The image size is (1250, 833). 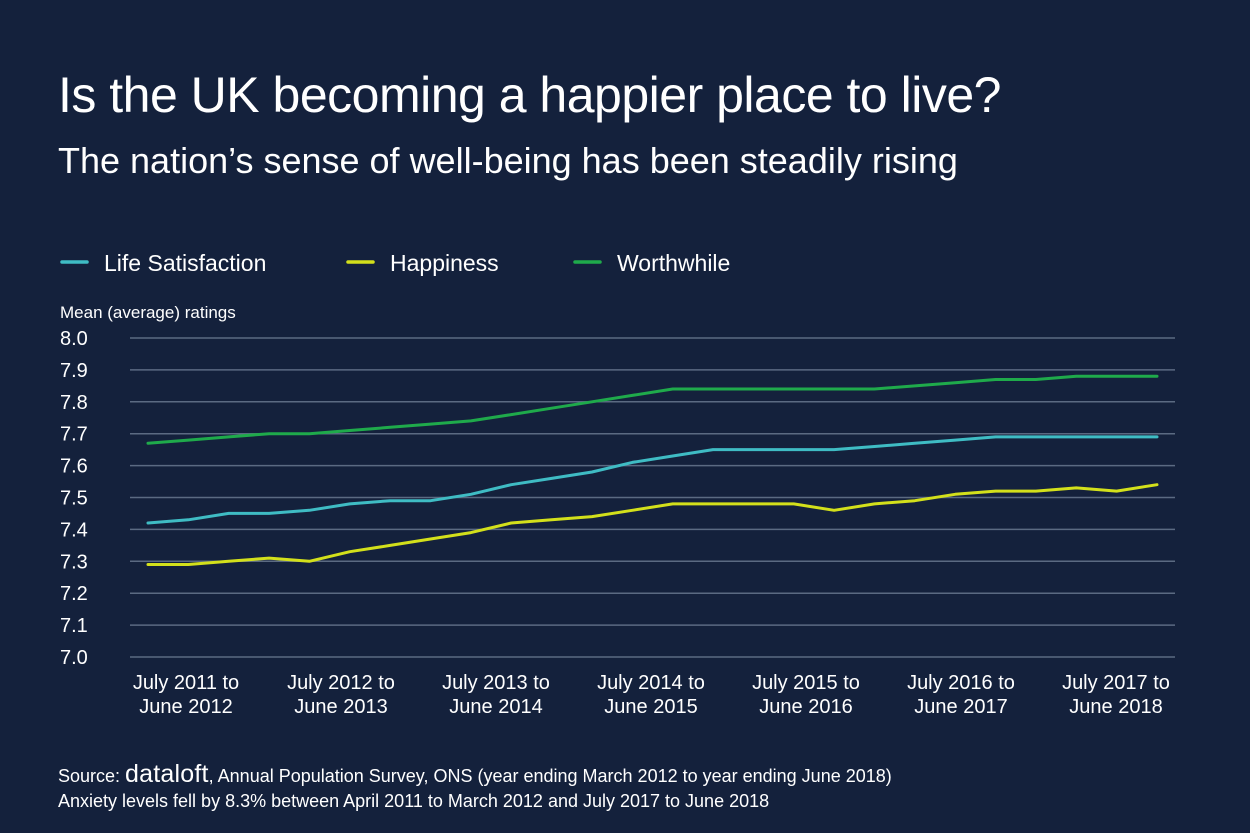 What do you see at coordinates (495, 707) in the screenshot?
I see `x-tick-label: June 2014` at bounding box center [495, 707].